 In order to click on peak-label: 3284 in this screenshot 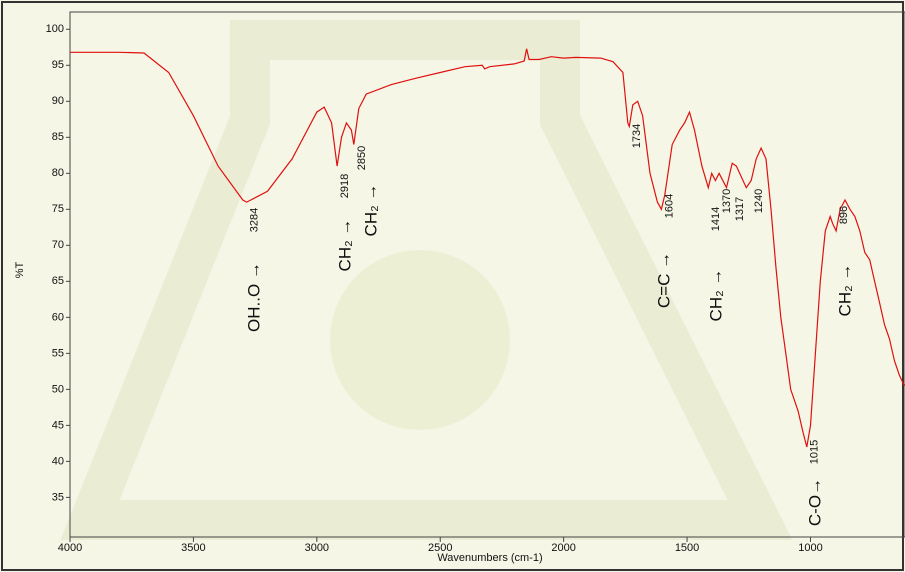, I will do `click(255, 220)`.